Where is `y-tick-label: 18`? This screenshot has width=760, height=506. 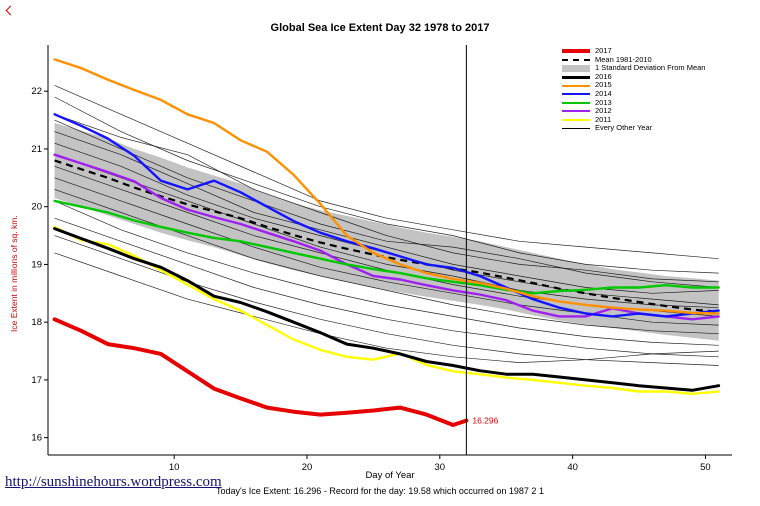 y-tick-label: 18 is located at coordinates (36, 322).